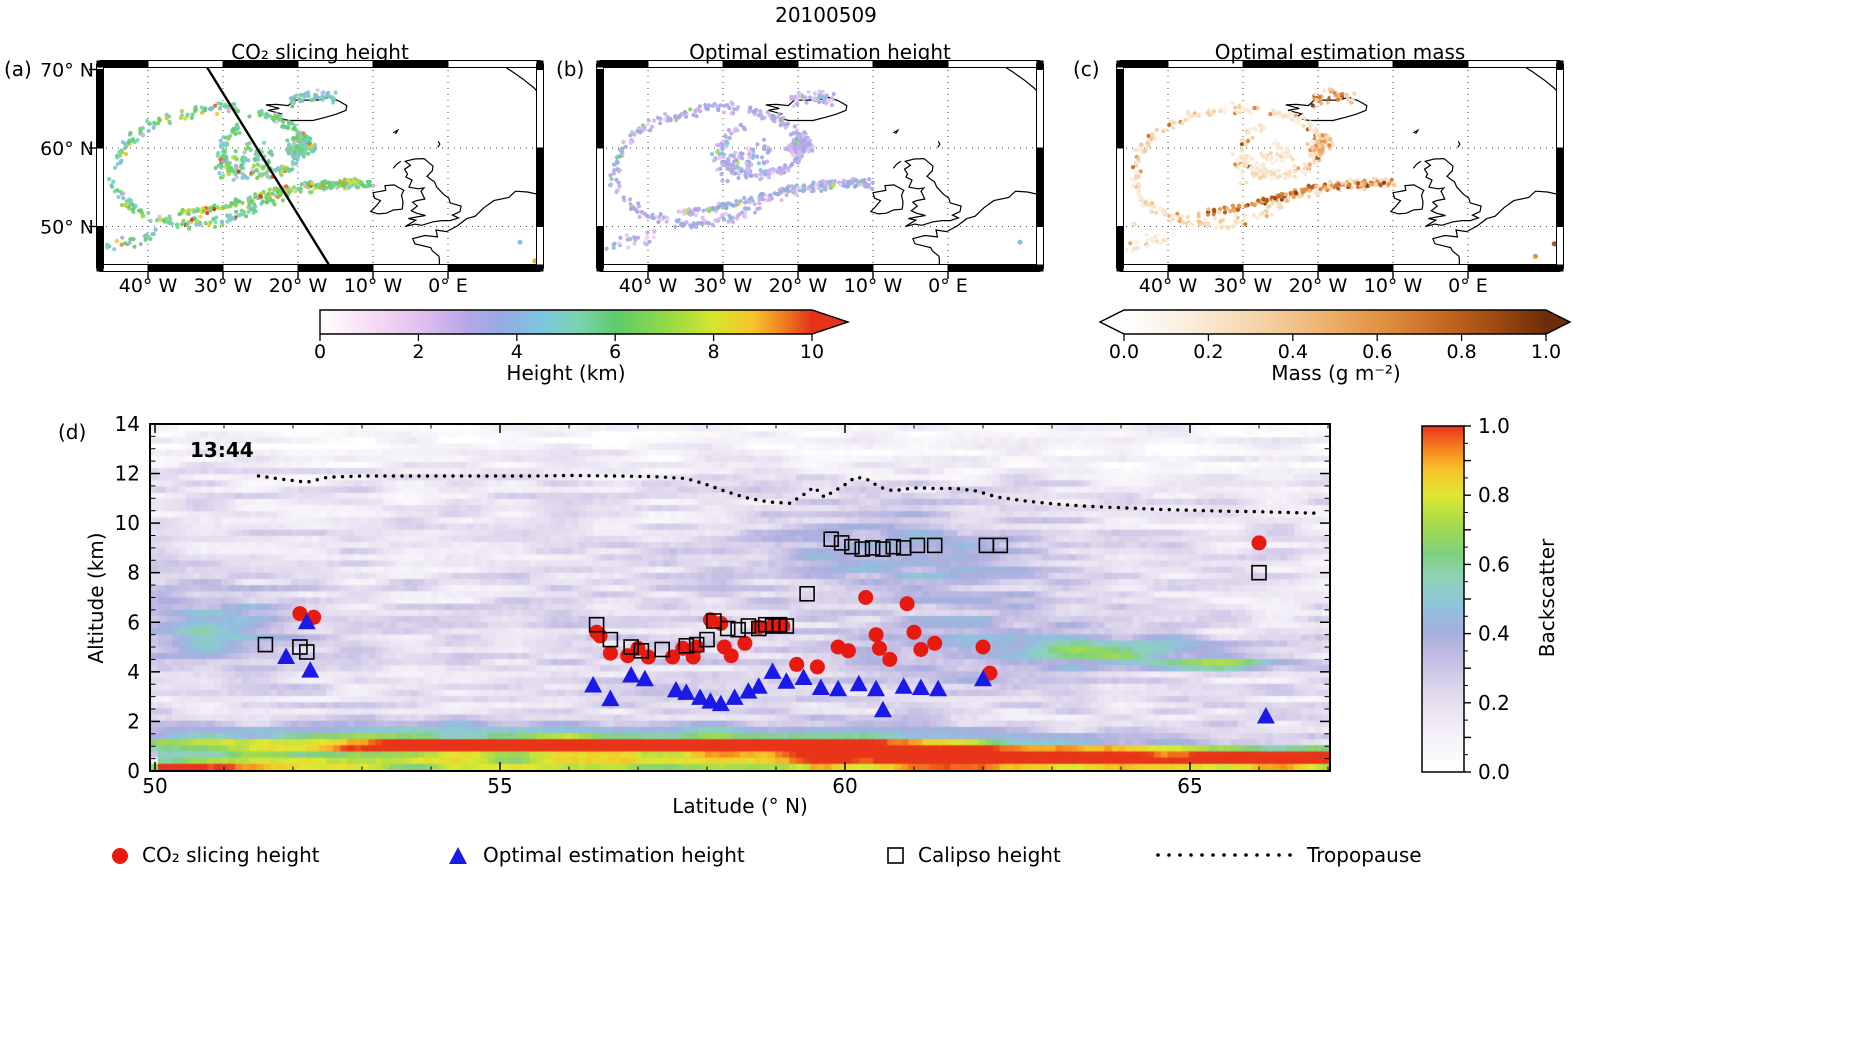 The height and width of the screenshot is (1044, 1873). I want to click on figure-title: 20100509, so click(826, 15).